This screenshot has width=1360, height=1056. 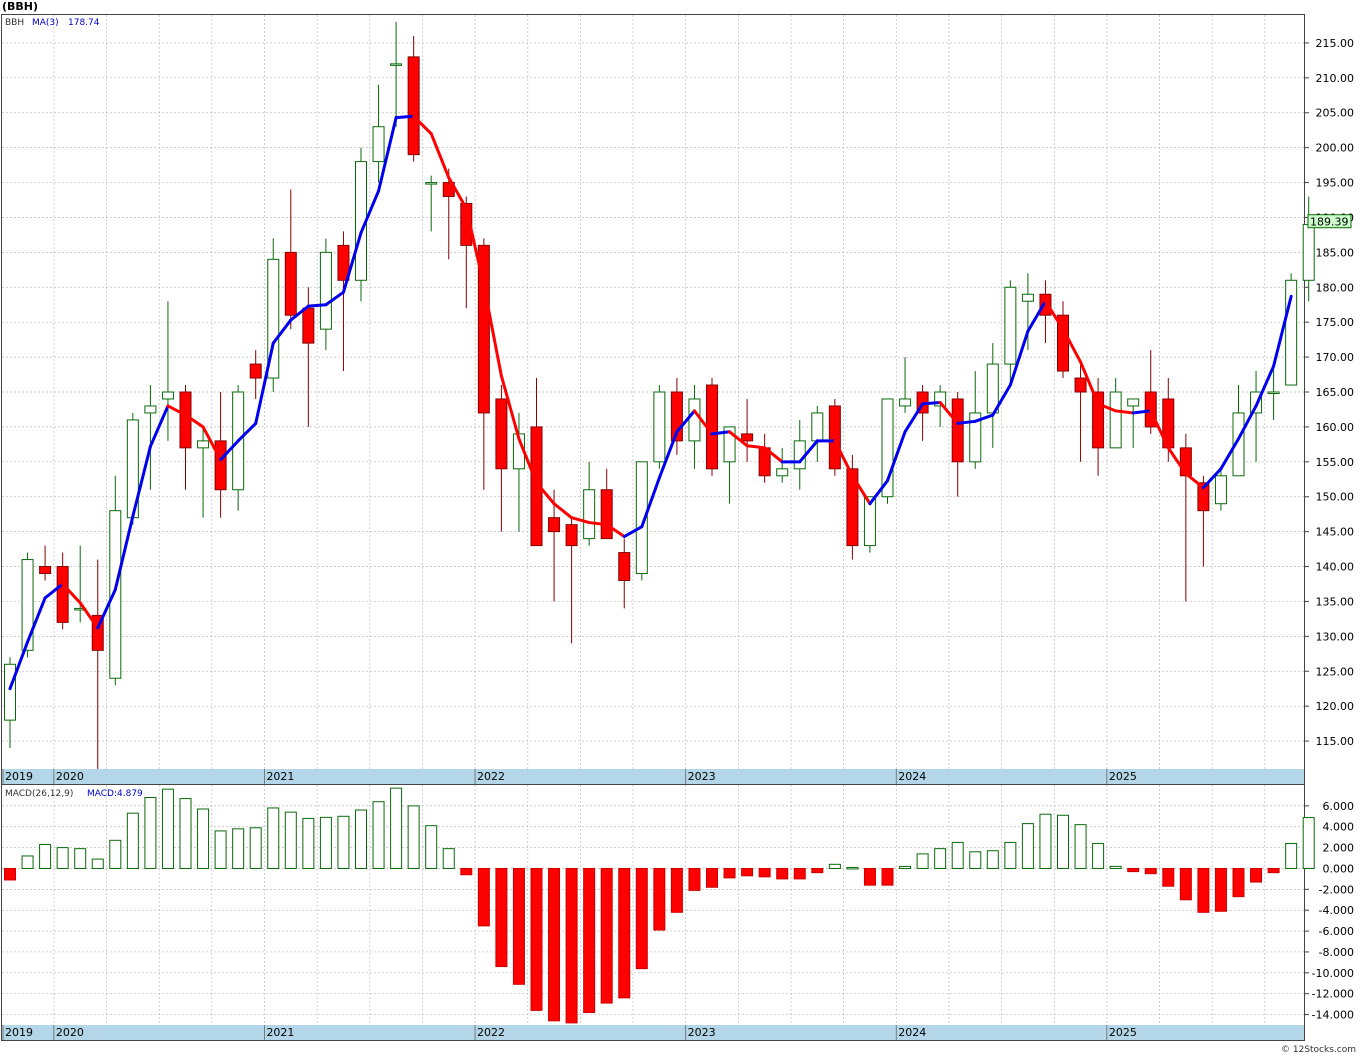 What do you see at coordinates (280, 776) in the screenshot?
I see `year-label: 2021` at bounding box center [280, 776].